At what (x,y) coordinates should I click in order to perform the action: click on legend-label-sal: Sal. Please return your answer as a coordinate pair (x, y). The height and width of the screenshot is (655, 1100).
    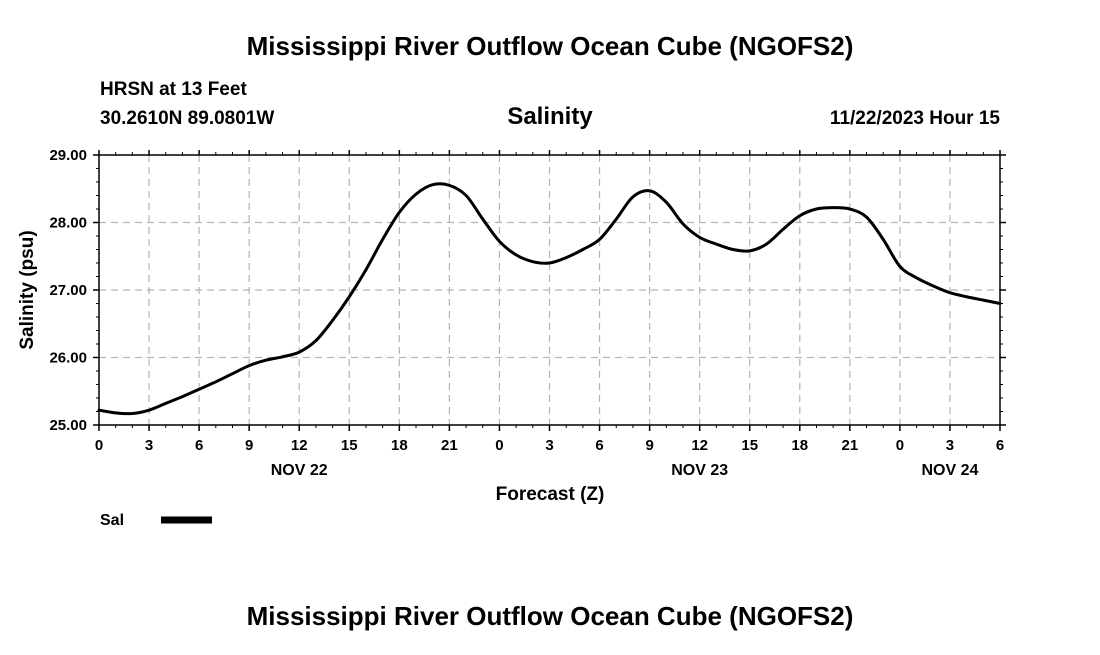
    Looking at the image, I should click on (112, 520).